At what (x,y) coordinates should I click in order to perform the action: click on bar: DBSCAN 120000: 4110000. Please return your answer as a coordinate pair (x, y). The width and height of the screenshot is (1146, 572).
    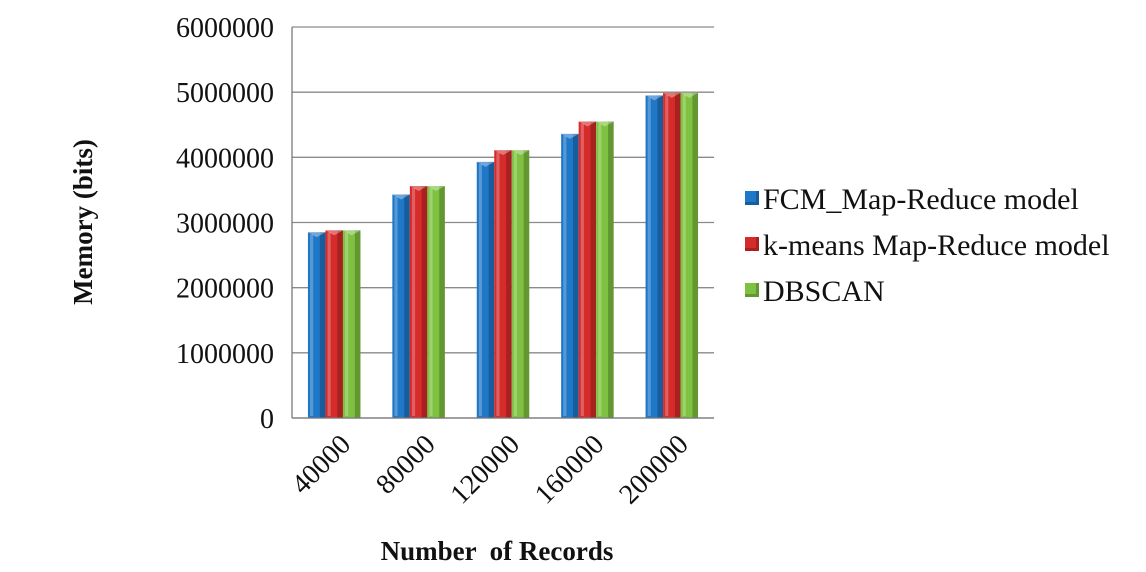
    Looking at the image, I should click on (520, 284).